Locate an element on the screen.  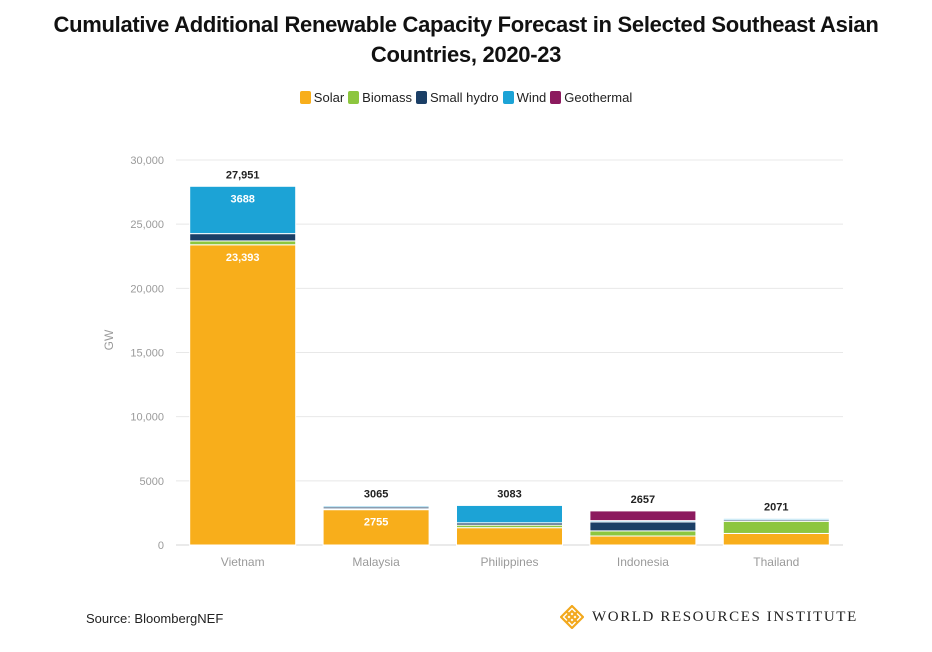
y-tick-label: 30,000 is located at coordinates (147, 161).